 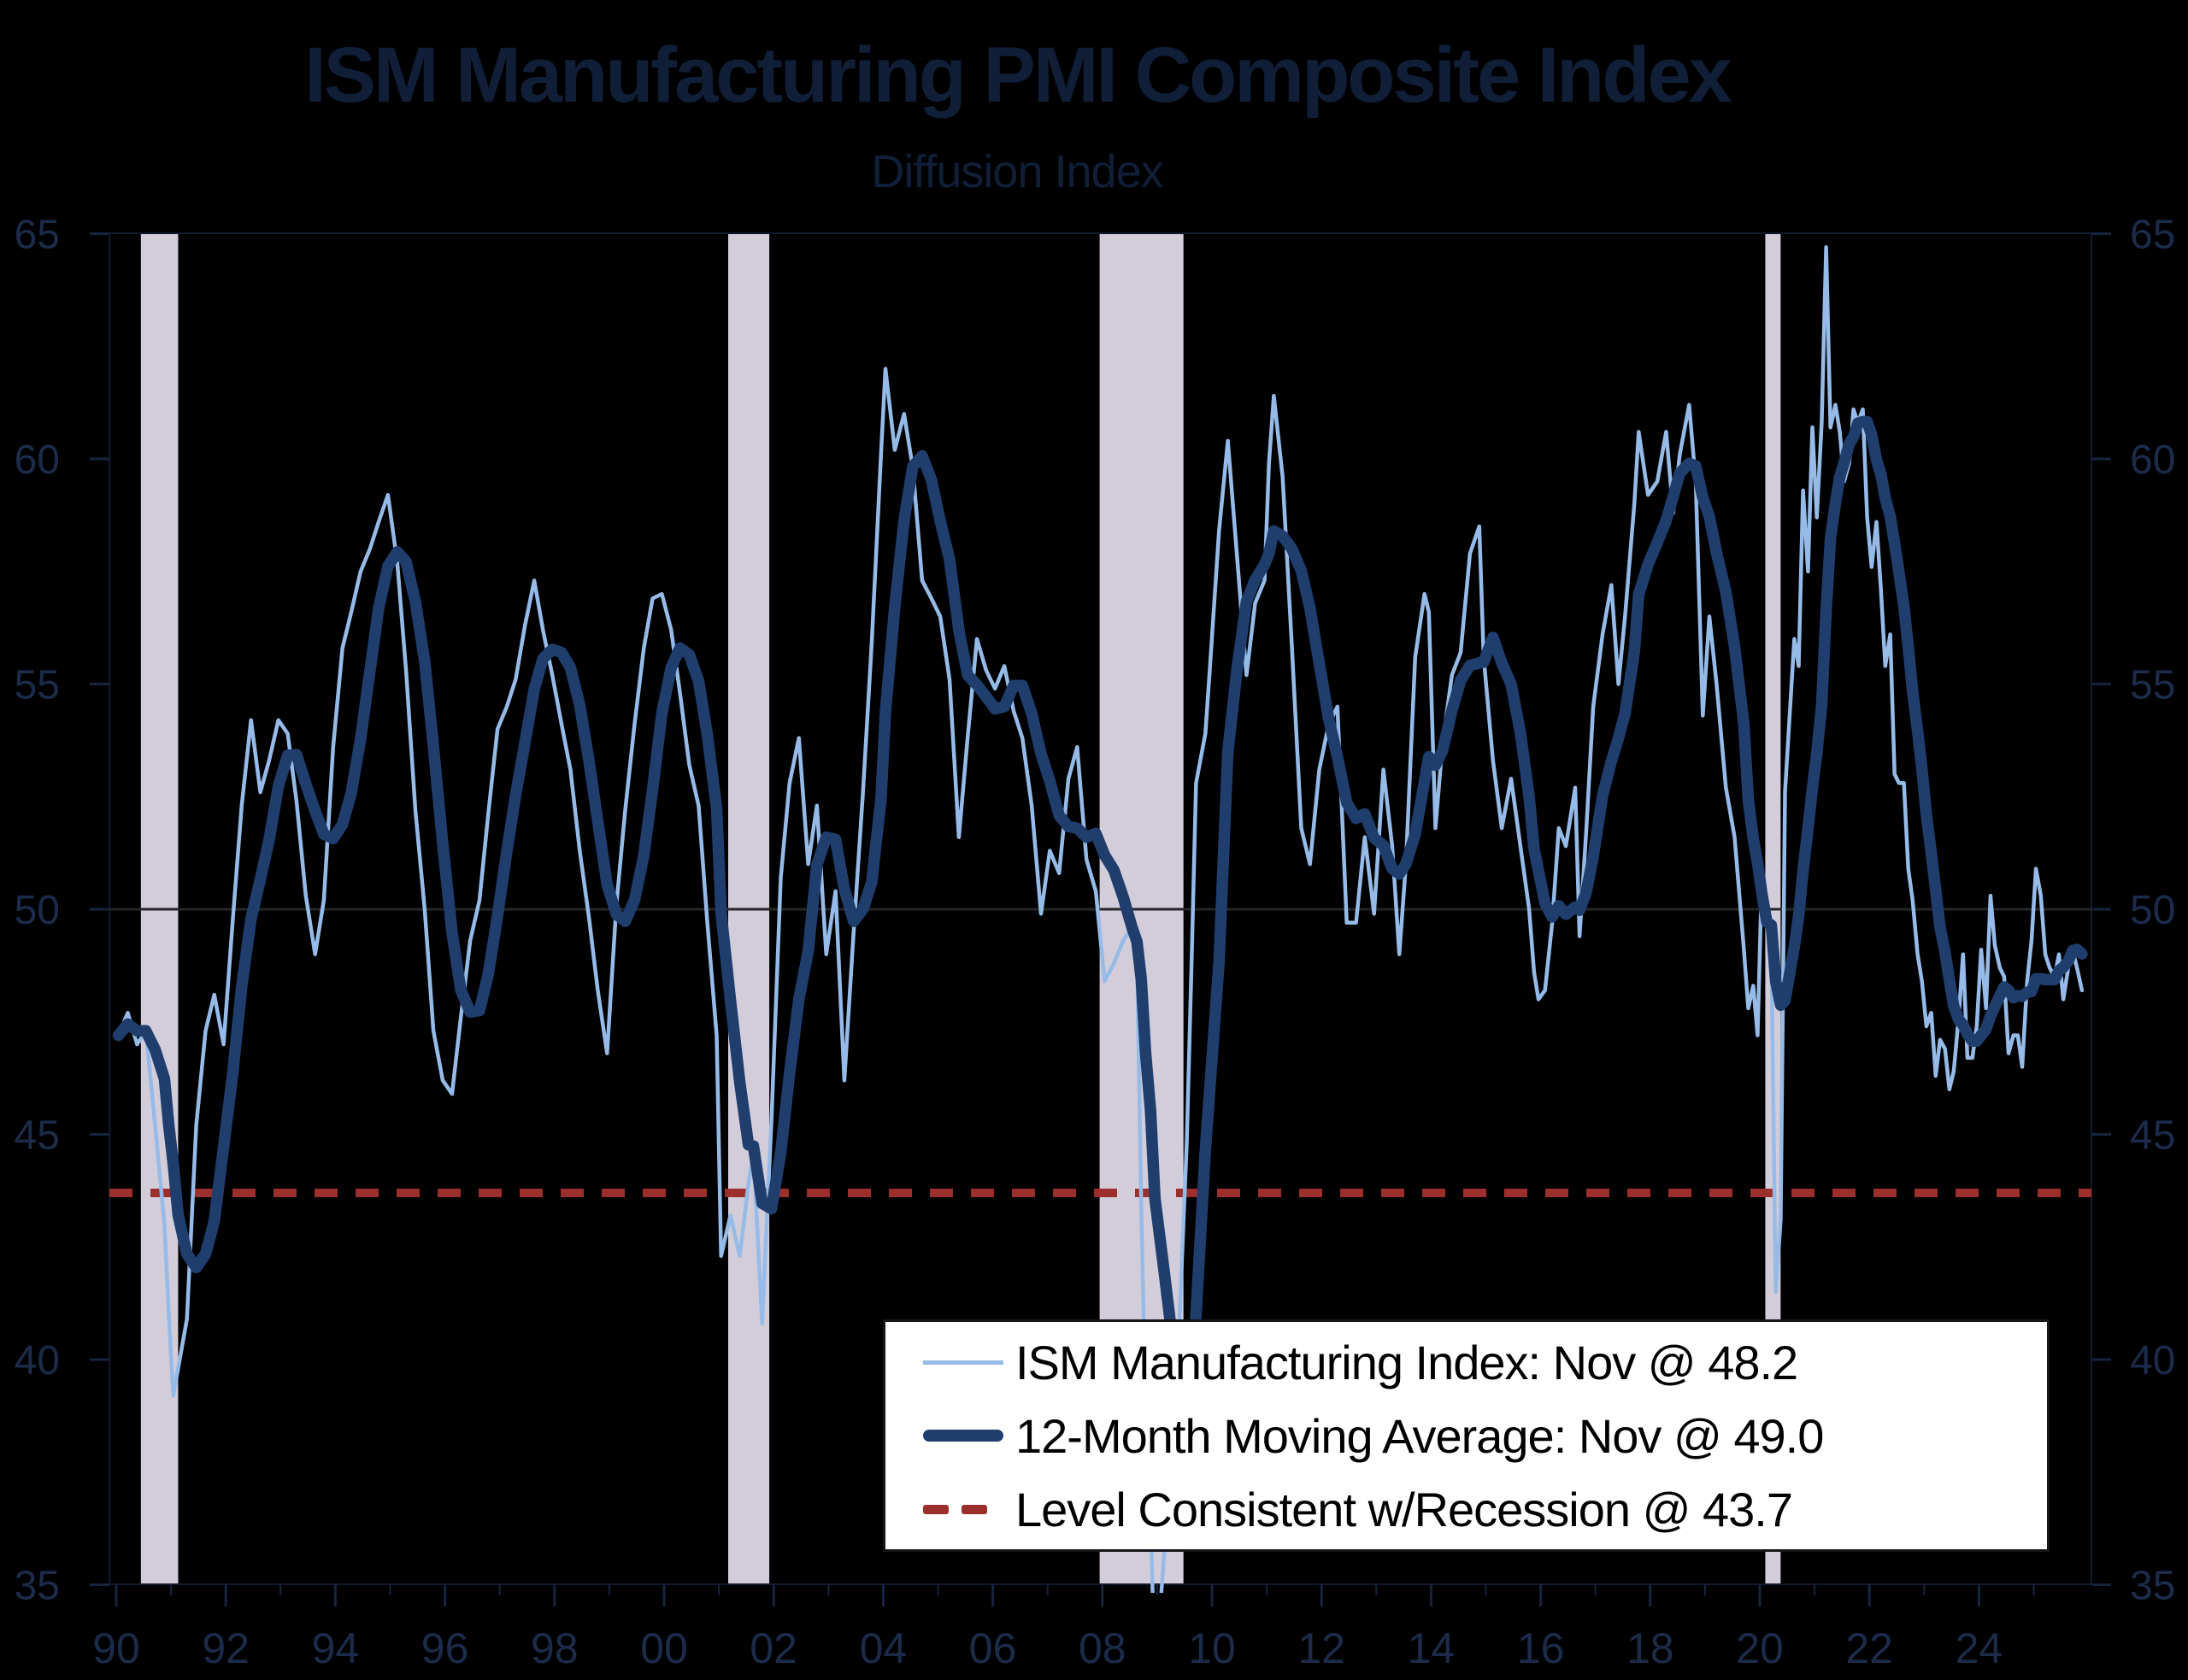 I want to click on legend-label-recession-level: Level Consistent w/Recession @ 43.7, so click(x=1404, y=1509).